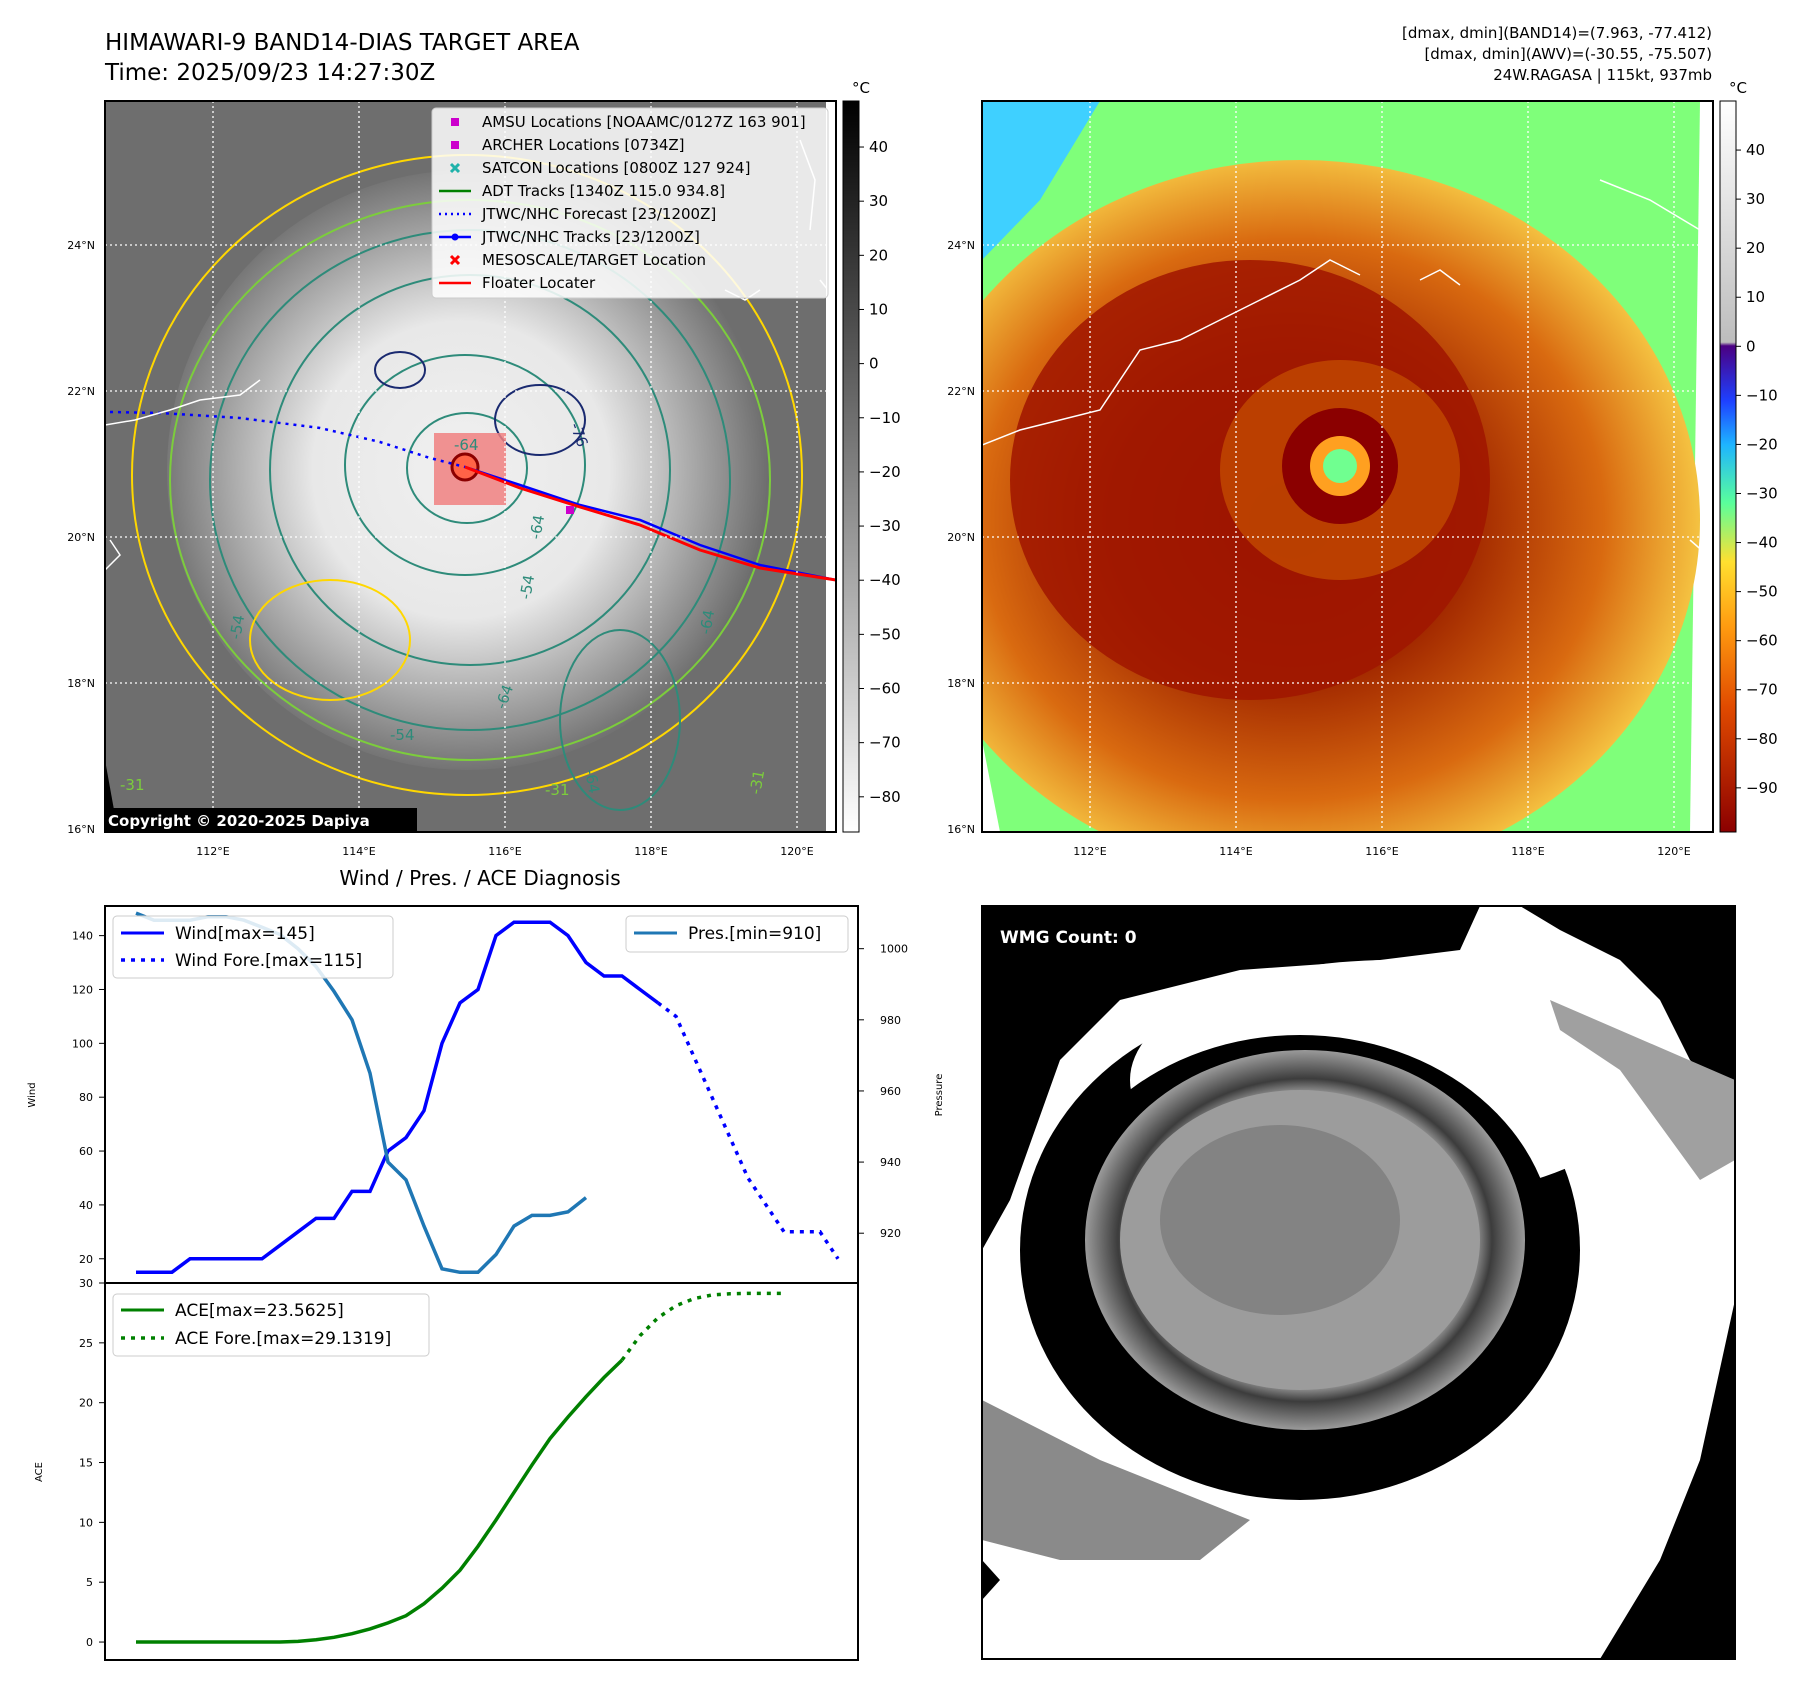 The height and width of the screenshot is (1690, 1797). I want to click on axis-tick-label: 920, so click(890, 1233).